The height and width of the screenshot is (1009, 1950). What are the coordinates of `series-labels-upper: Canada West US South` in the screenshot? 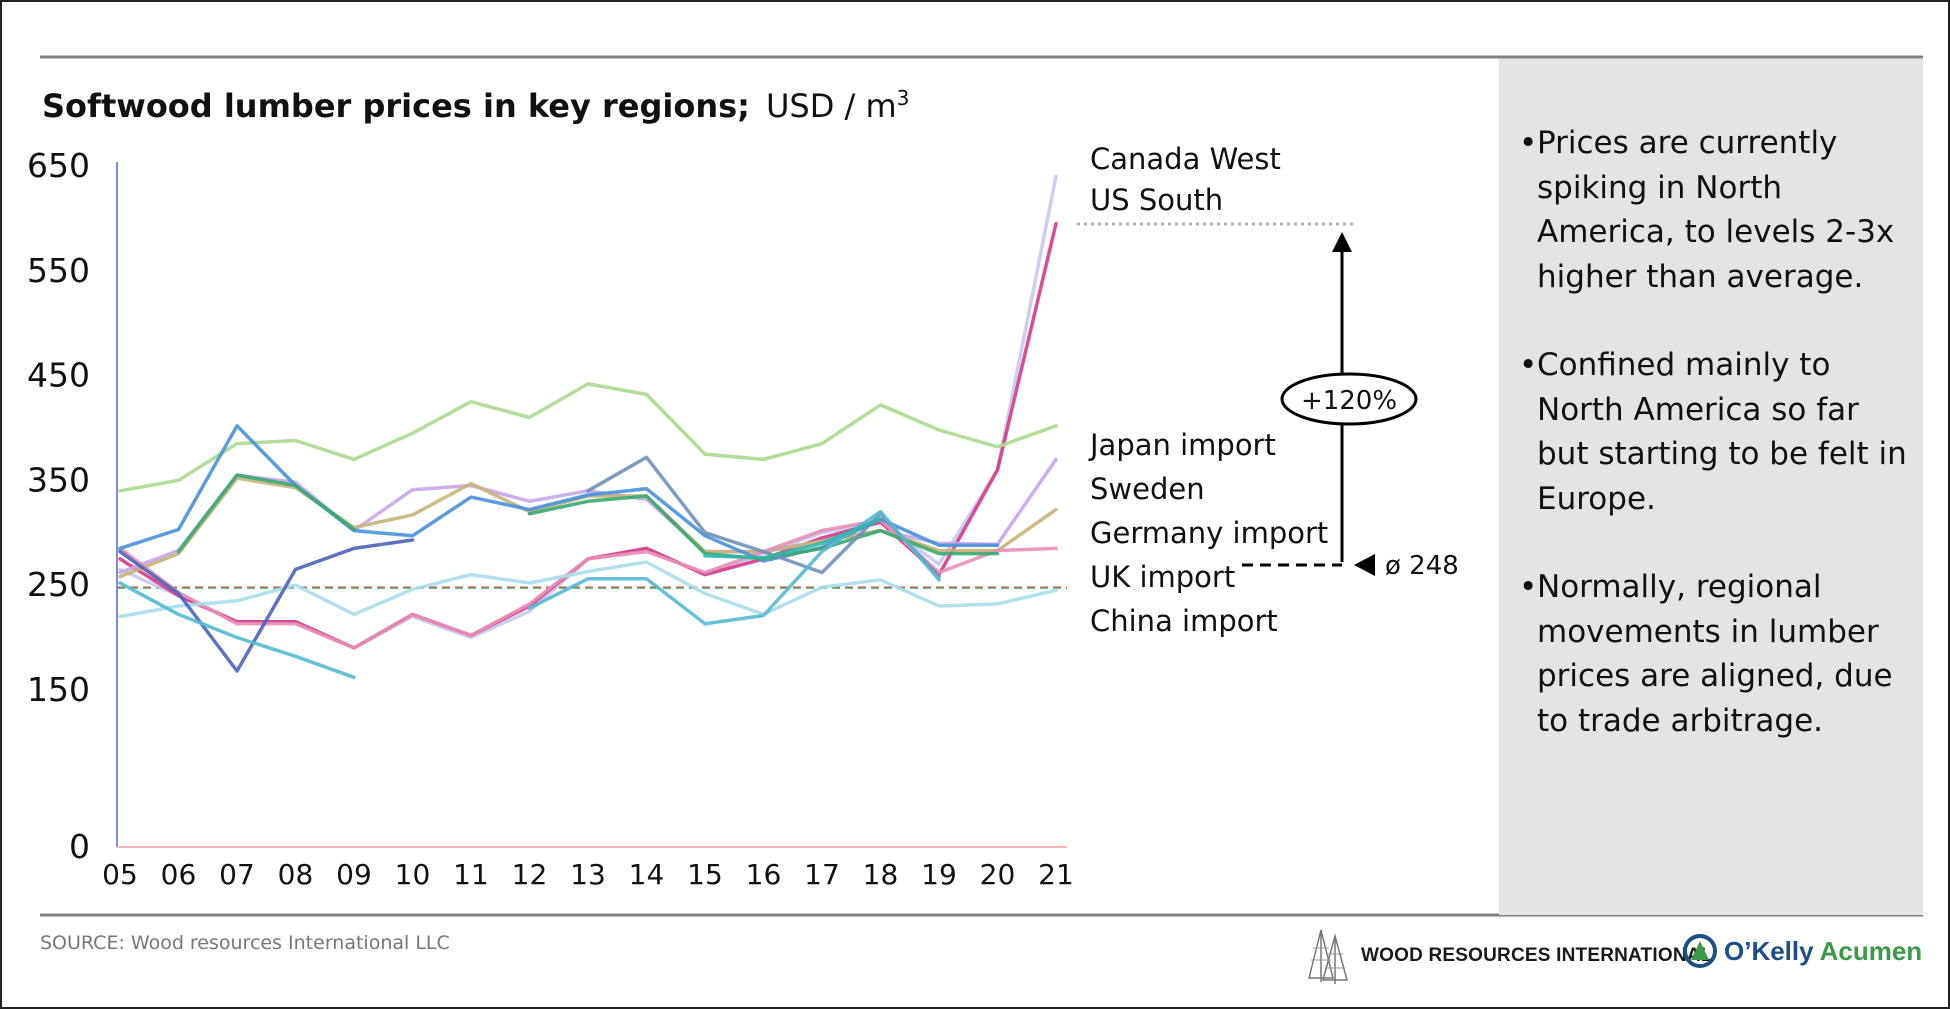 It's located at (1185, 179).